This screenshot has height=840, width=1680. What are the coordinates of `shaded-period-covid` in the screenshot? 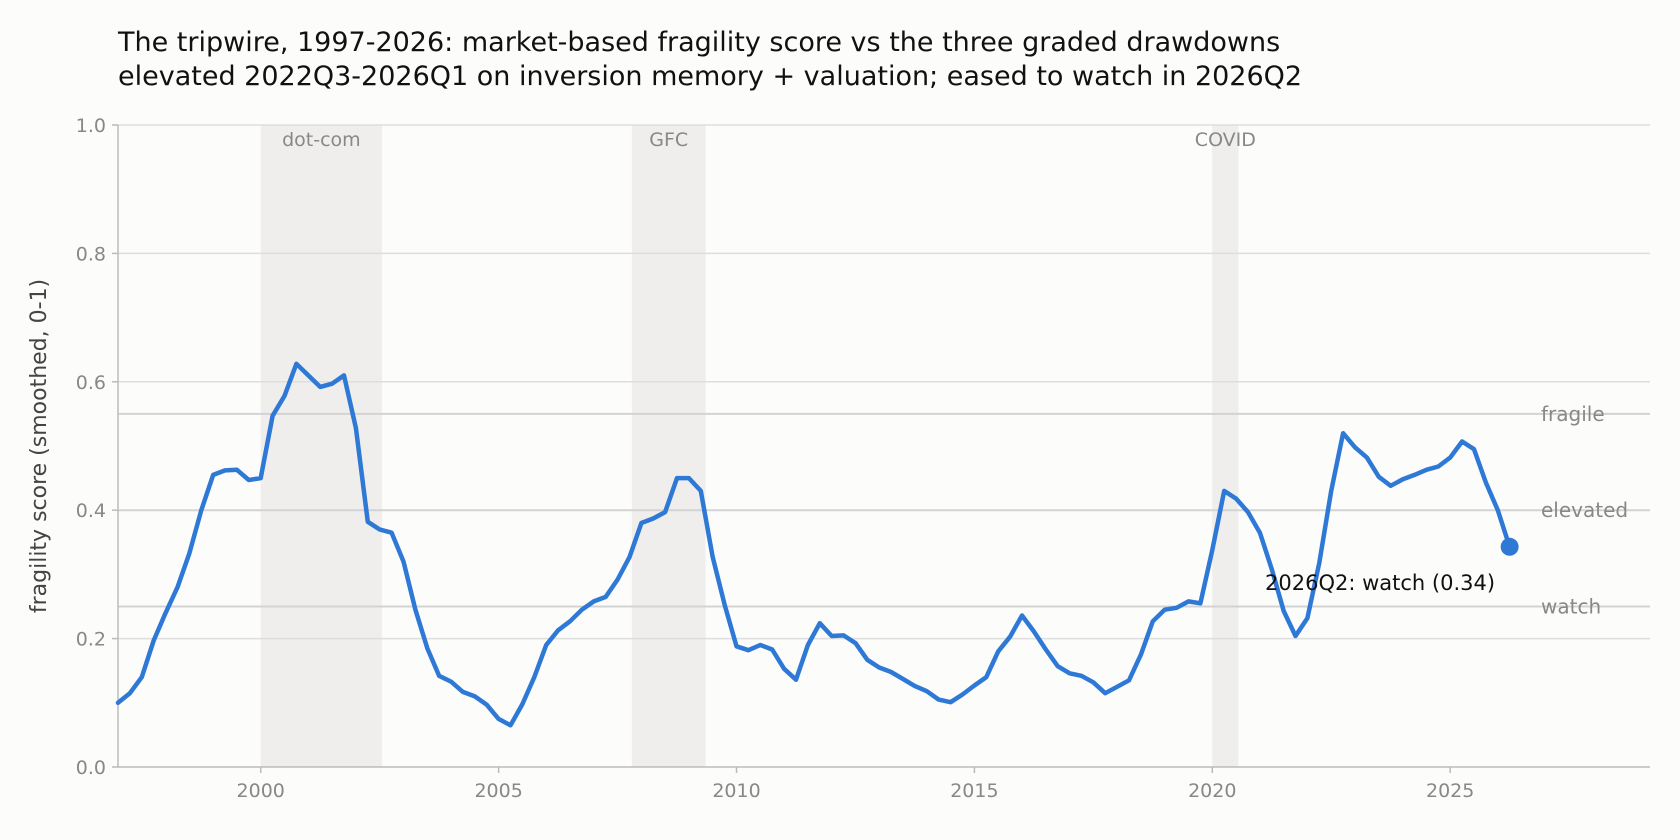 It's located at (1225, 446).